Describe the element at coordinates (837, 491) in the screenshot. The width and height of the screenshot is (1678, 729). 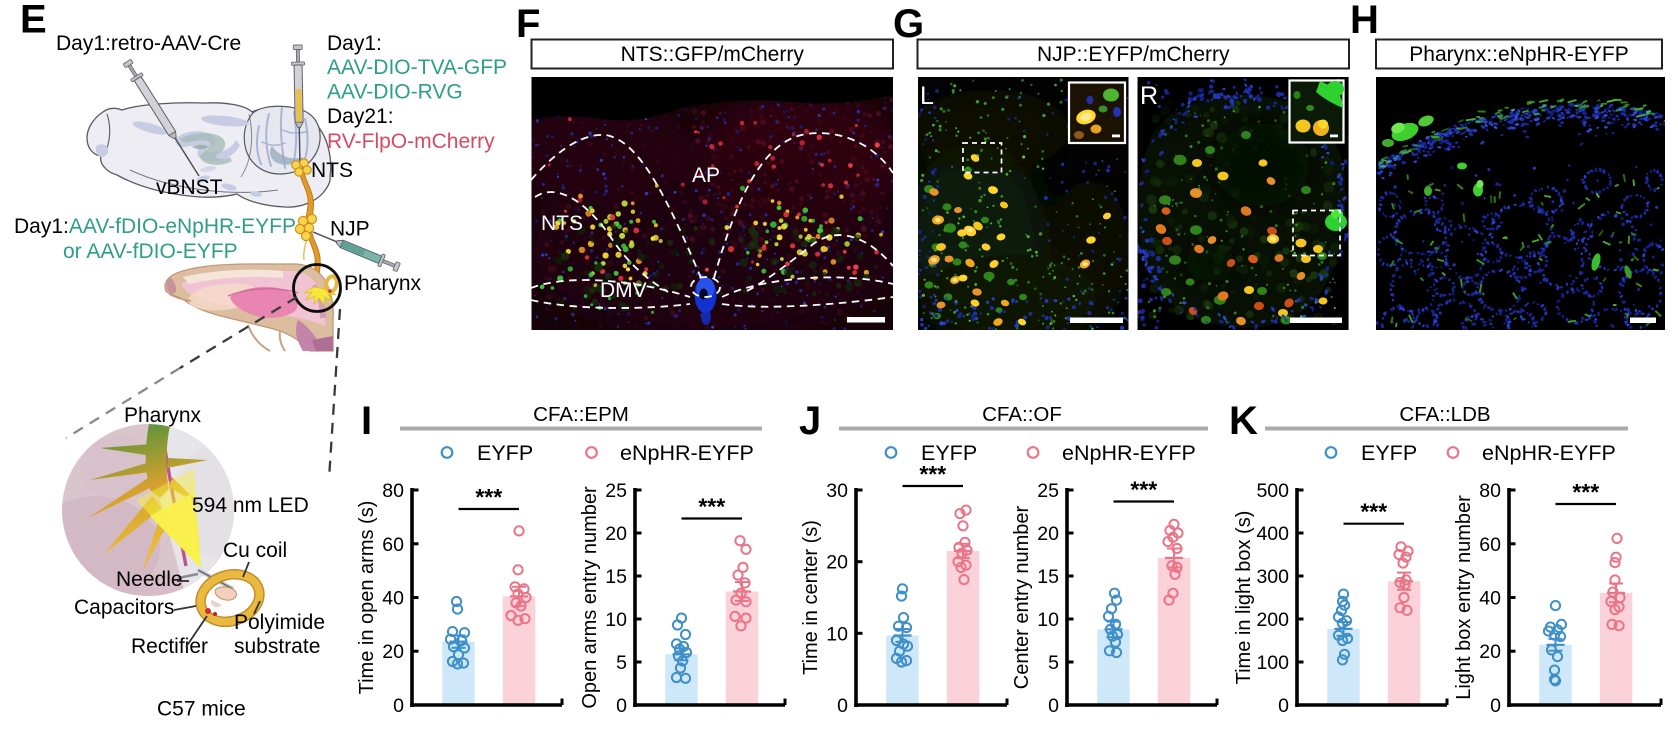
I see `svg-text: 30` at that location.